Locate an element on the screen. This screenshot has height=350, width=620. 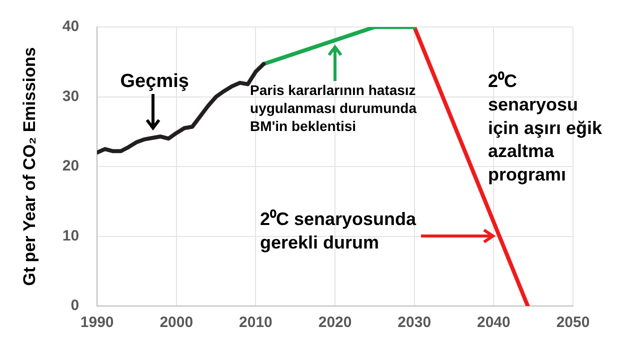
annotation: 2⁰C senaryosu için aşırı eğik azaltma programı is located at coordinates (546, 127).